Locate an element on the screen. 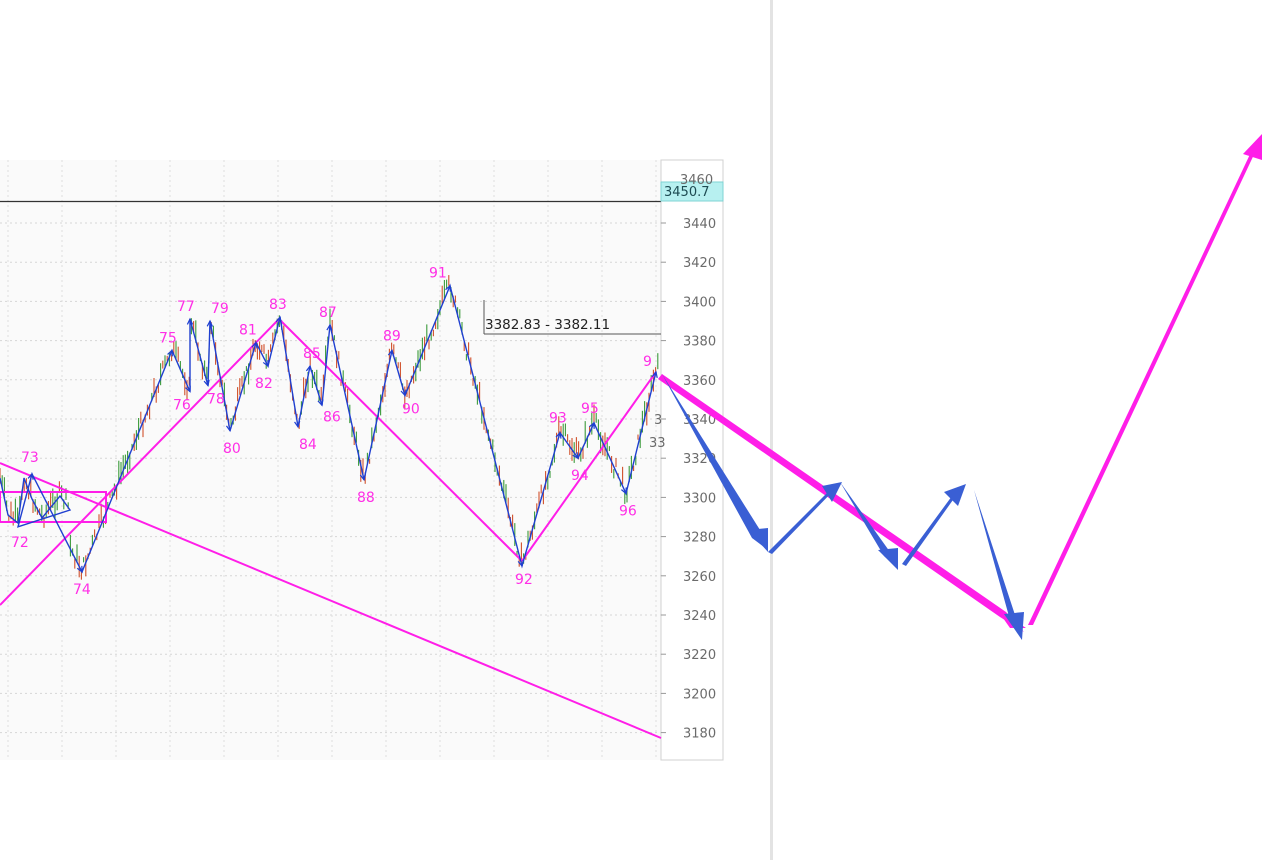 The width and height of the screenshot is (1273, 860). wave-label-80: 80 is located at coordinates (232, 449).